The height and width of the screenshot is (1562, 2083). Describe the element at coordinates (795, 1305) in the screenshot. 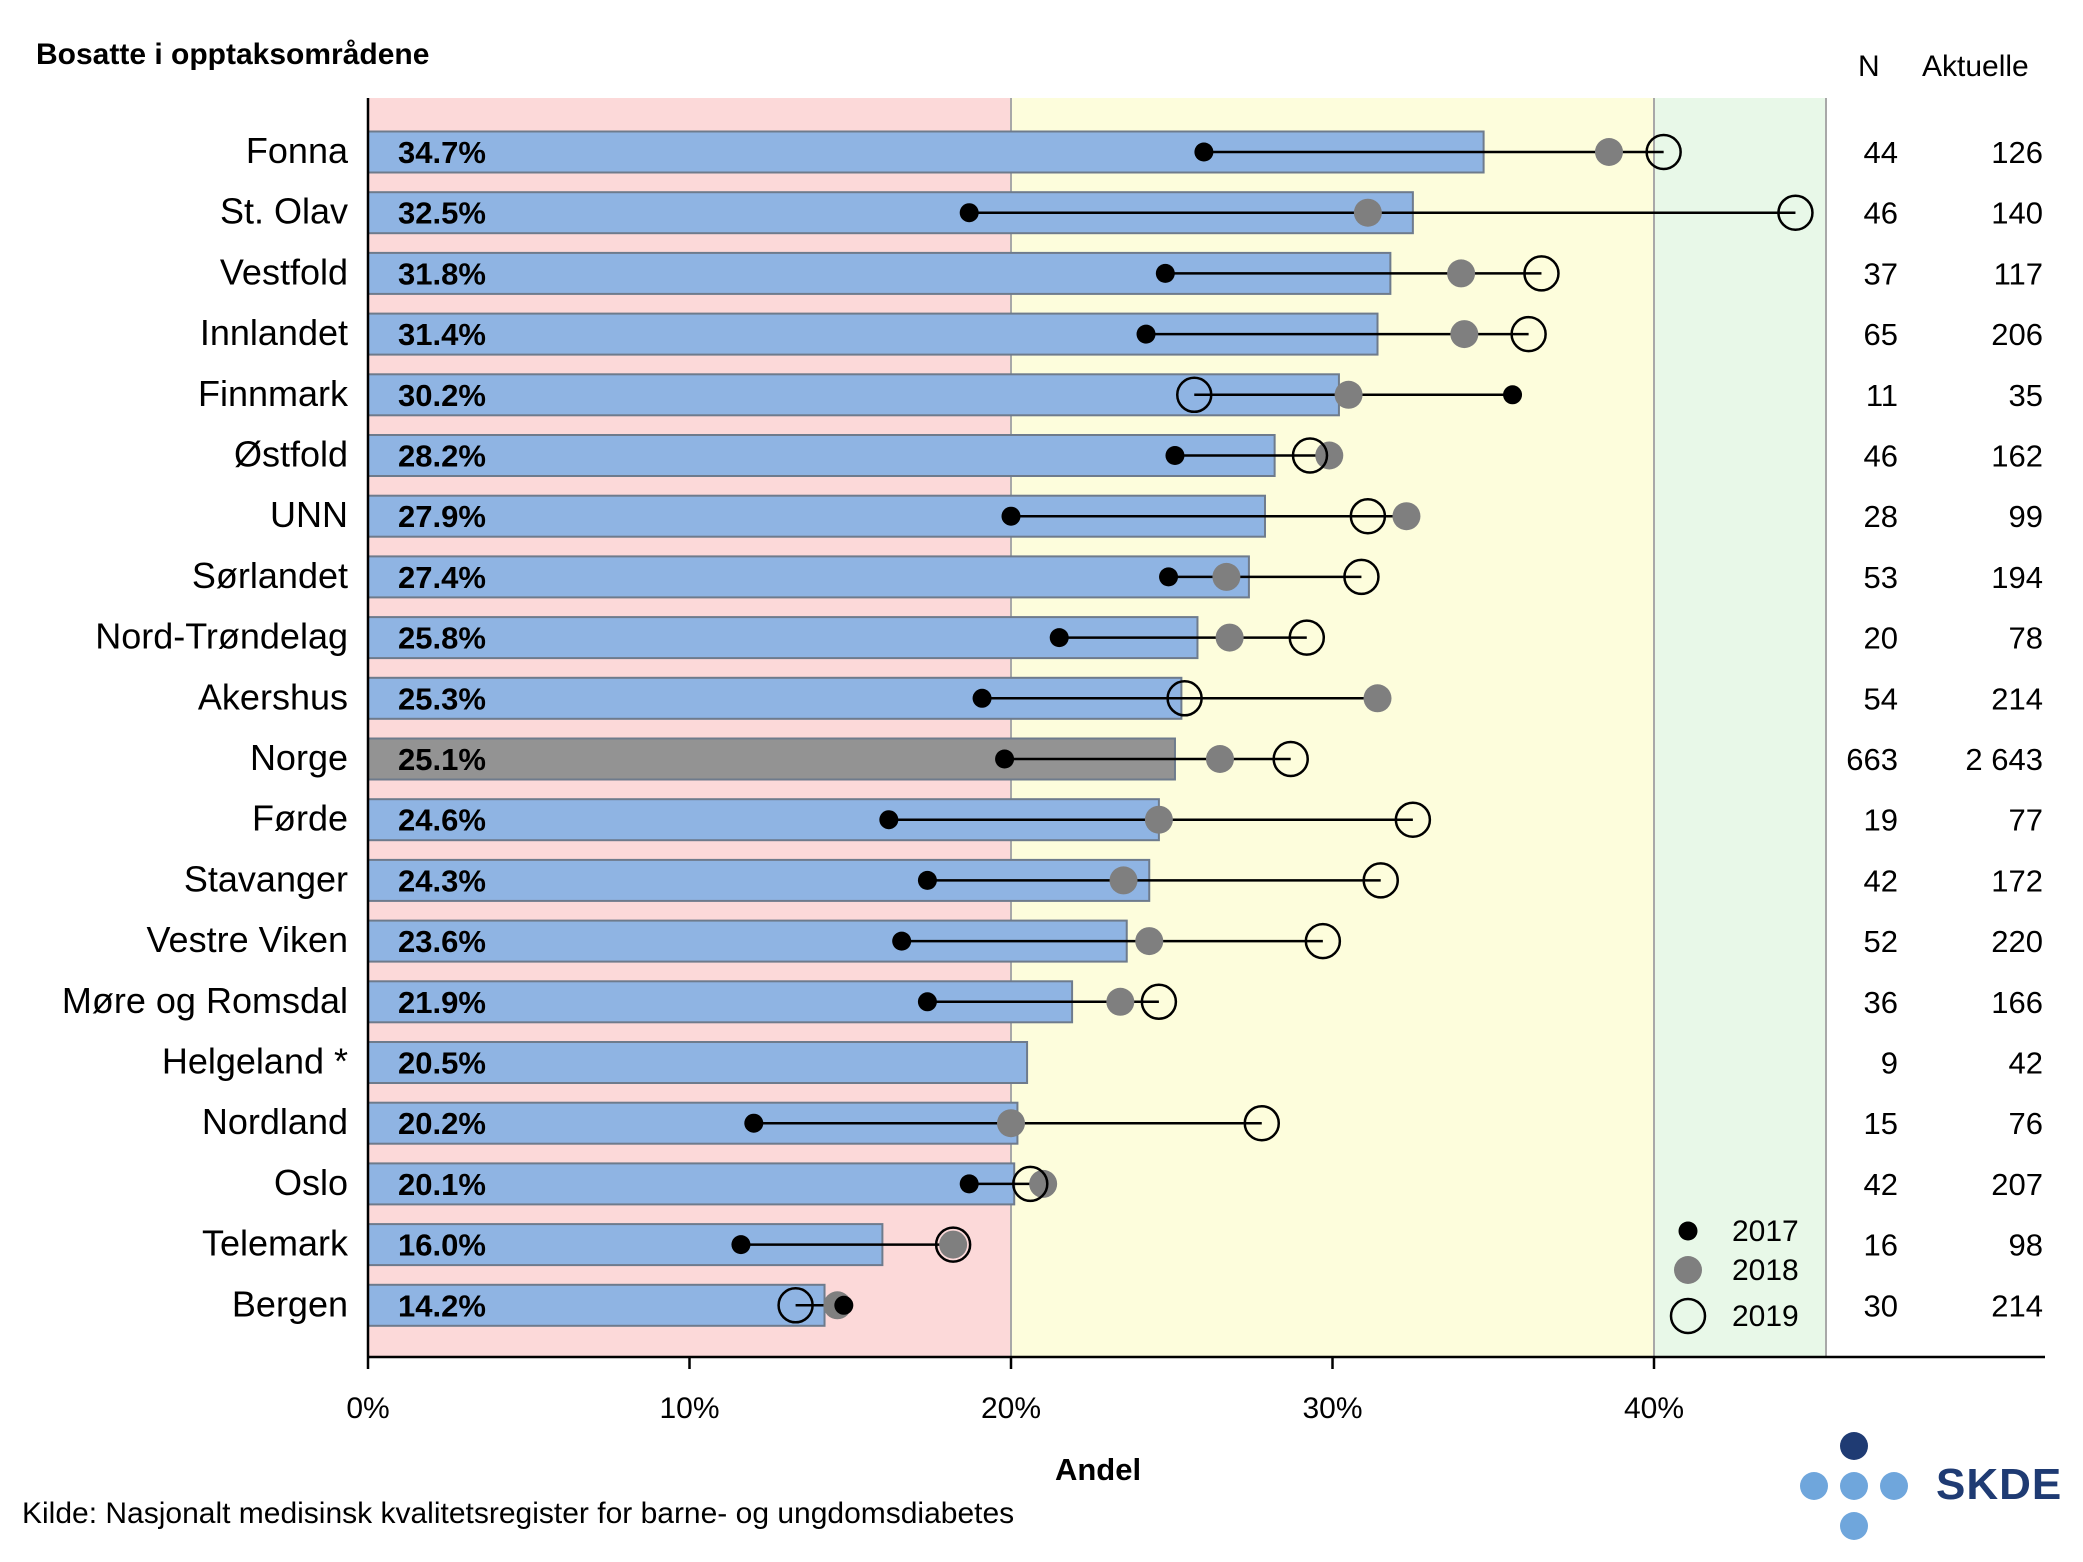

I see `point-2019-bergen` at that location.